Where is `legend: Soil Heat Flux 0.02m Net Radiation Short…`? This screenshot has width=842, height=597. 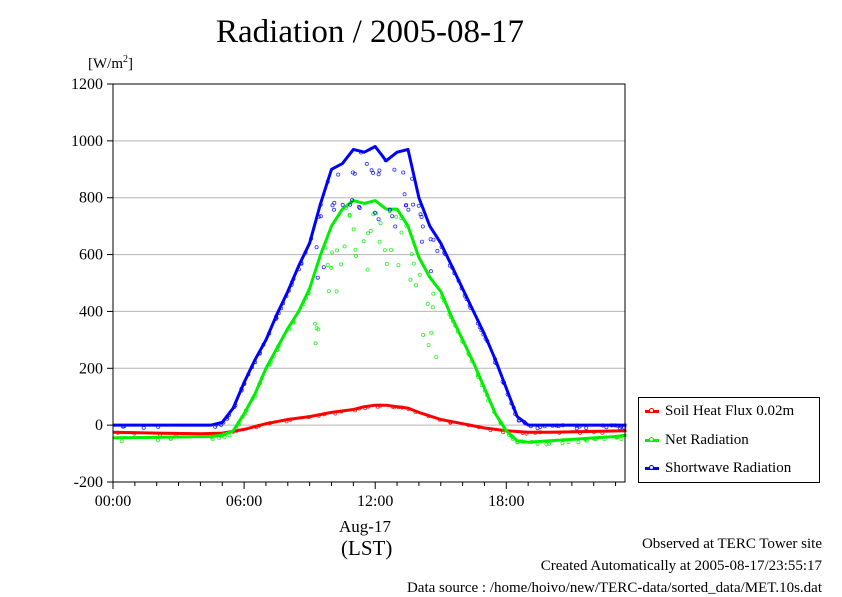
legend: Soil Heat Flux 0.02m Net Radiation Short… is located at coordinates (729, 440).